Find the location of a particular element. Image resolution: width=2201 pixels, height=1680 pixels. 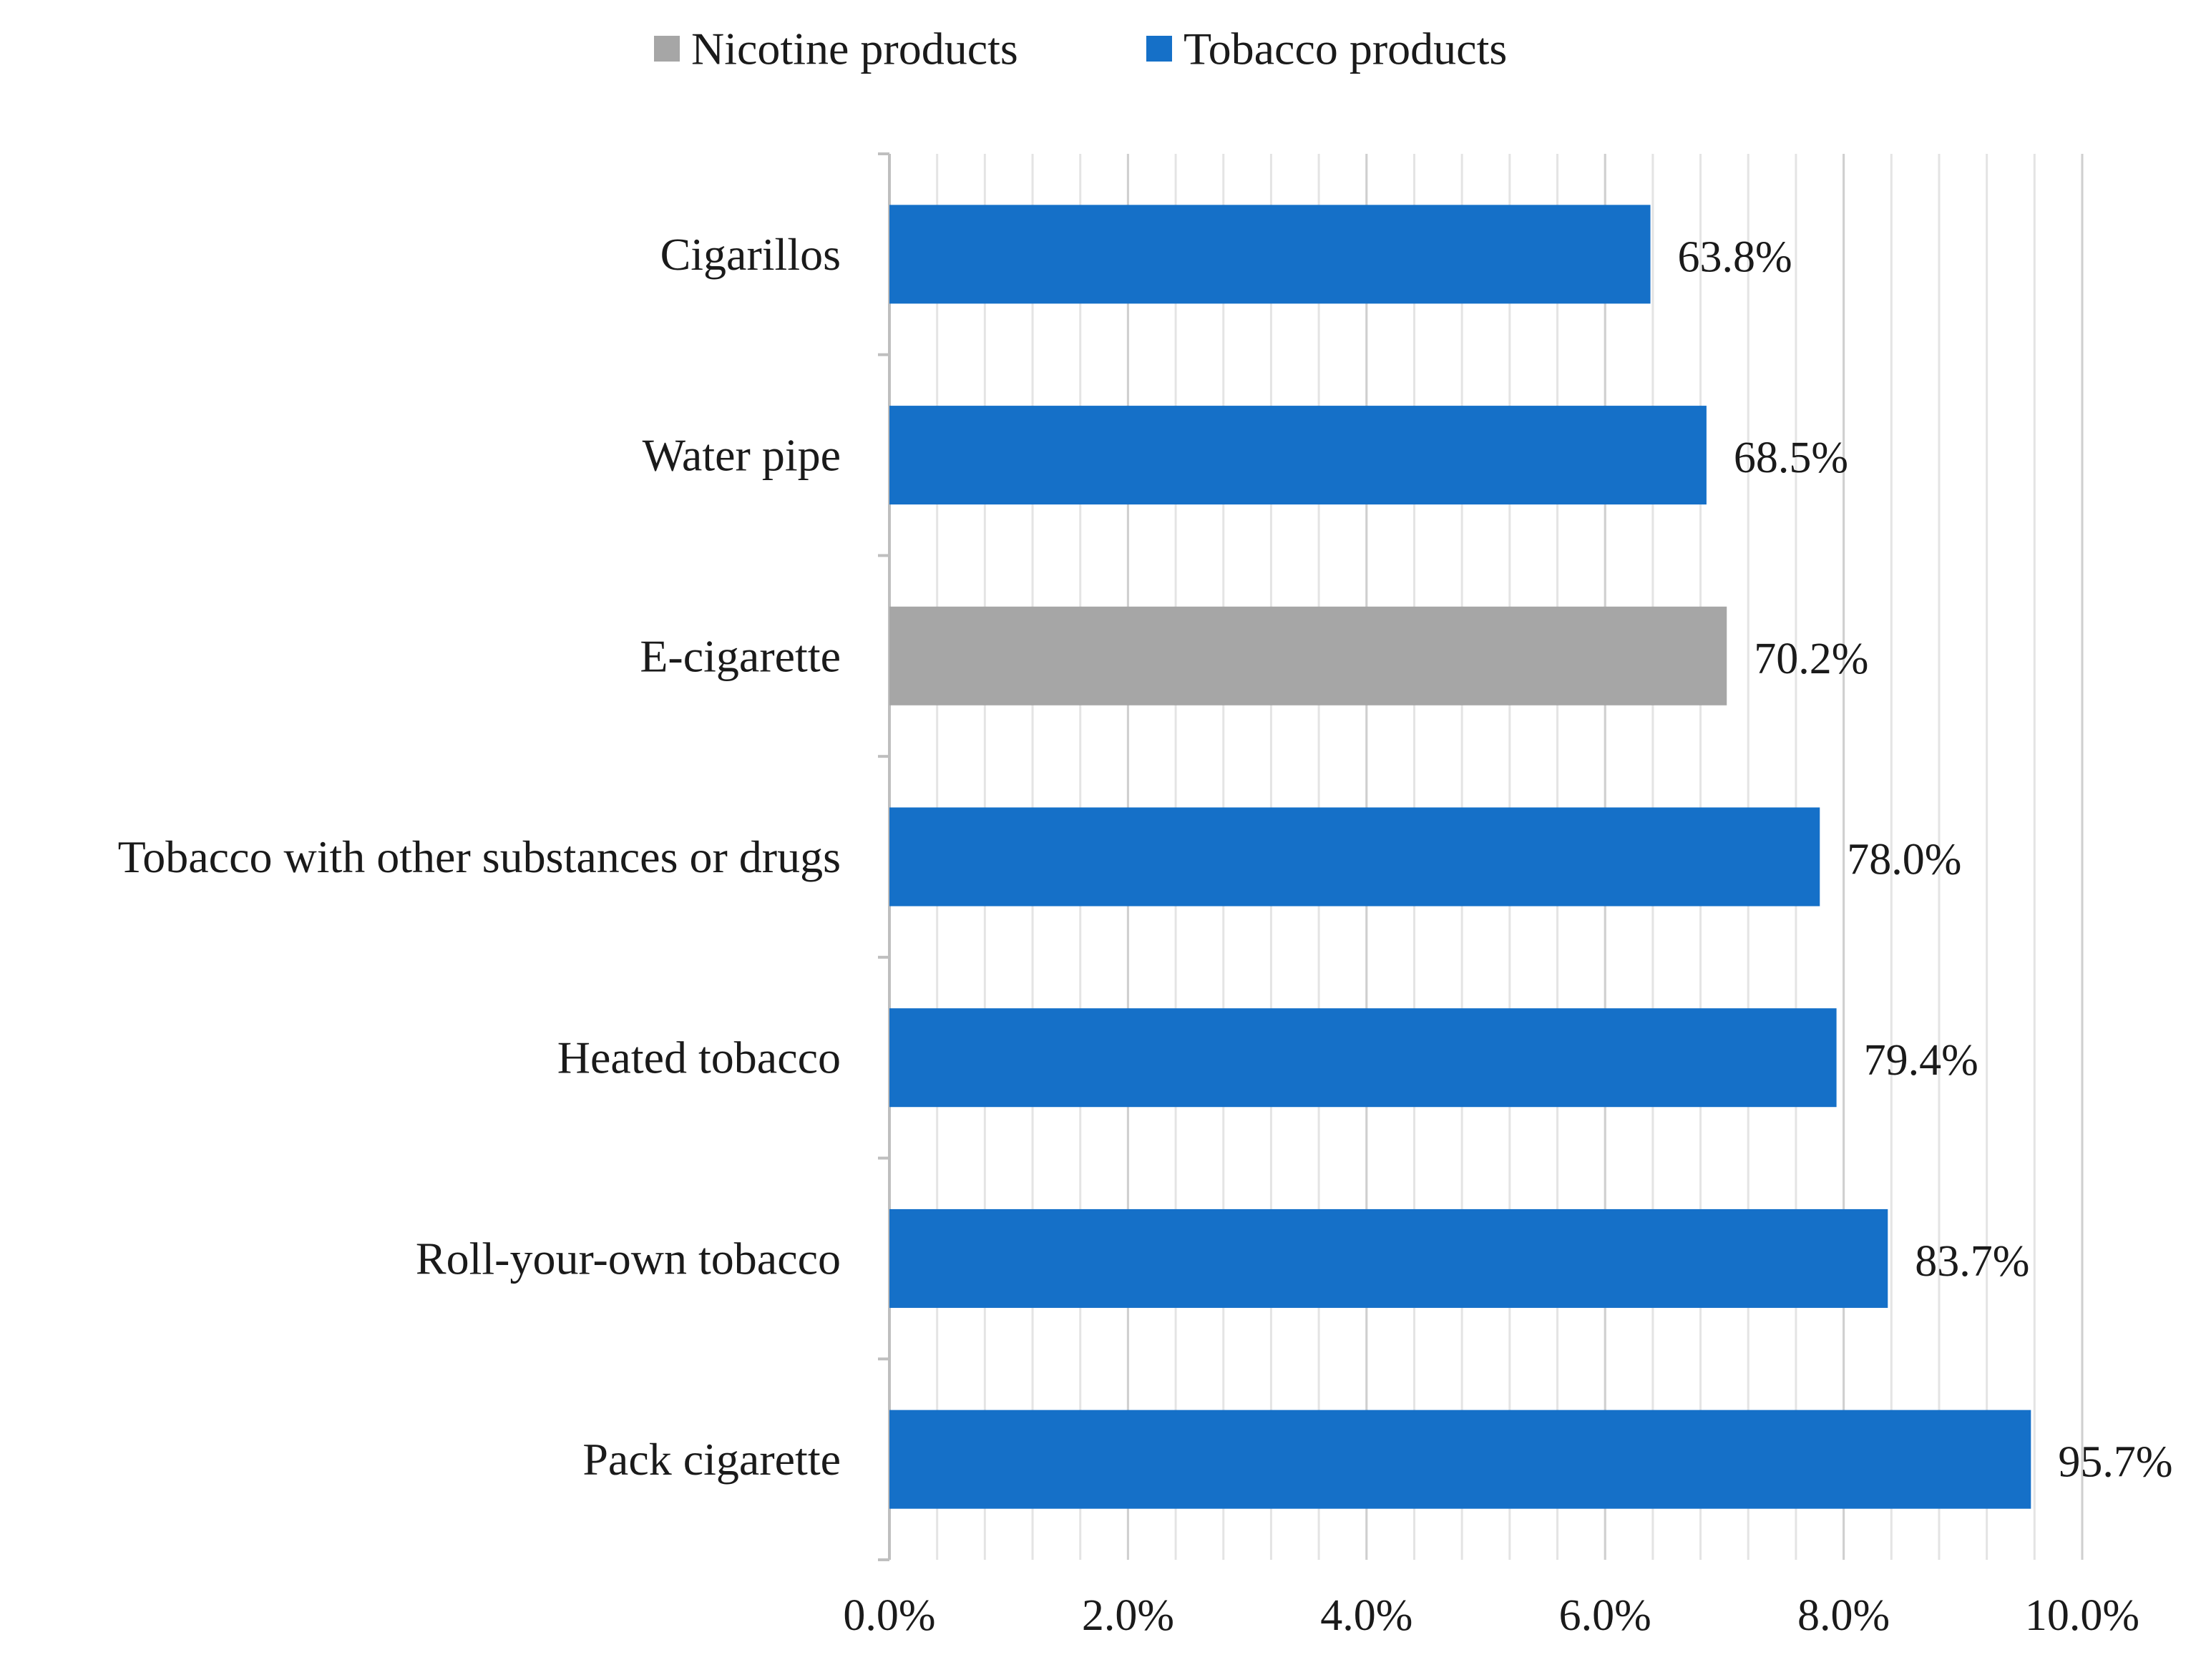

bar-cigarillos is located at coordinates (1270, 254).